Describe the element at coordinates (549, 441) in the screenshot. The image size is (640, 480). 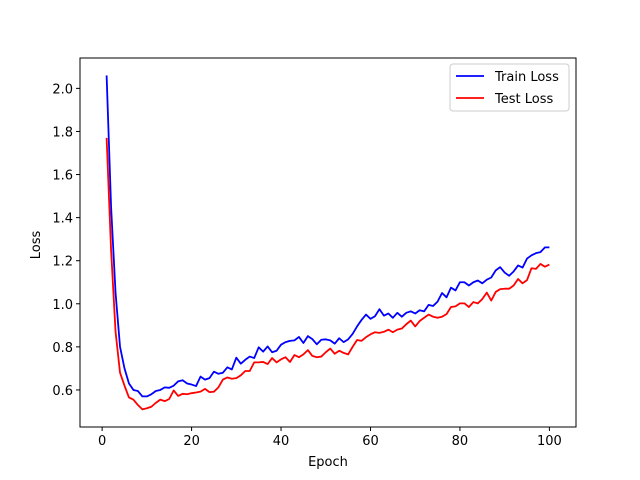
I see `x-tick-label: 100` at that location.